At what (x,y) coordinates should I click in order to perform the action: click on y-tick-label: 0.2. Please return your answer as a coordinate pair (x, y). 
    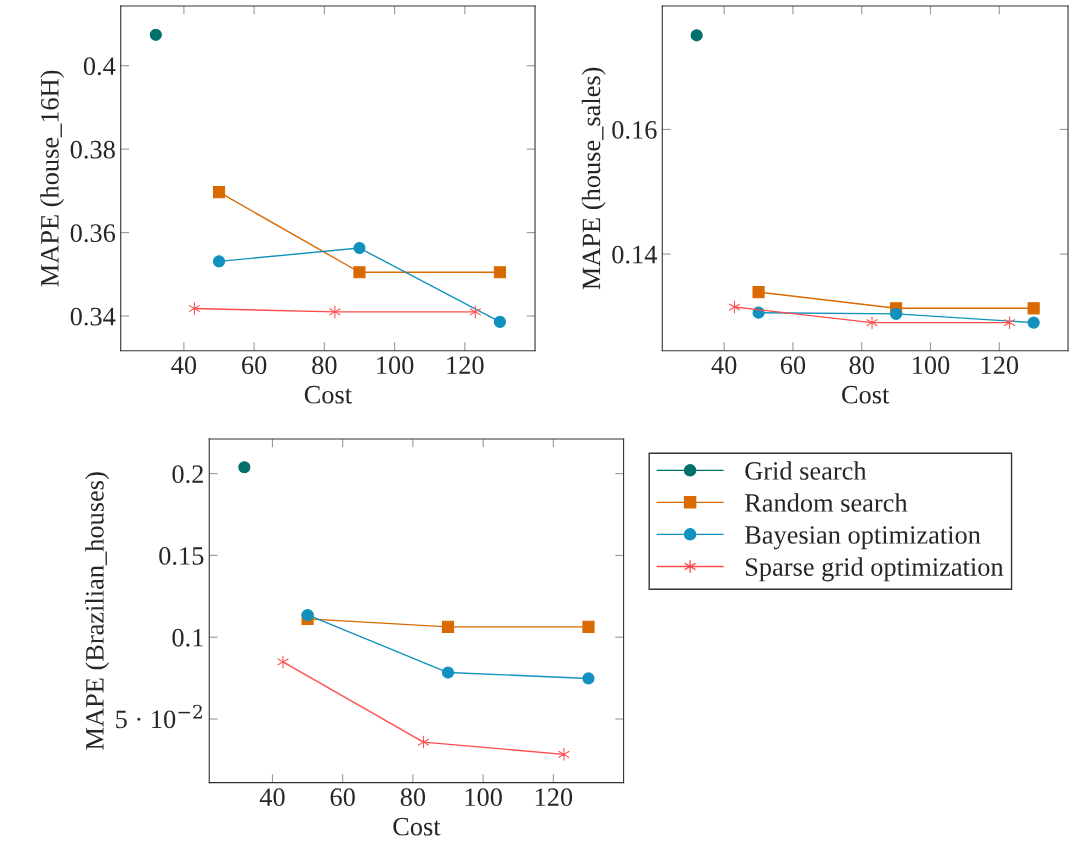
    Looking at the image, I should click on (187, 474).